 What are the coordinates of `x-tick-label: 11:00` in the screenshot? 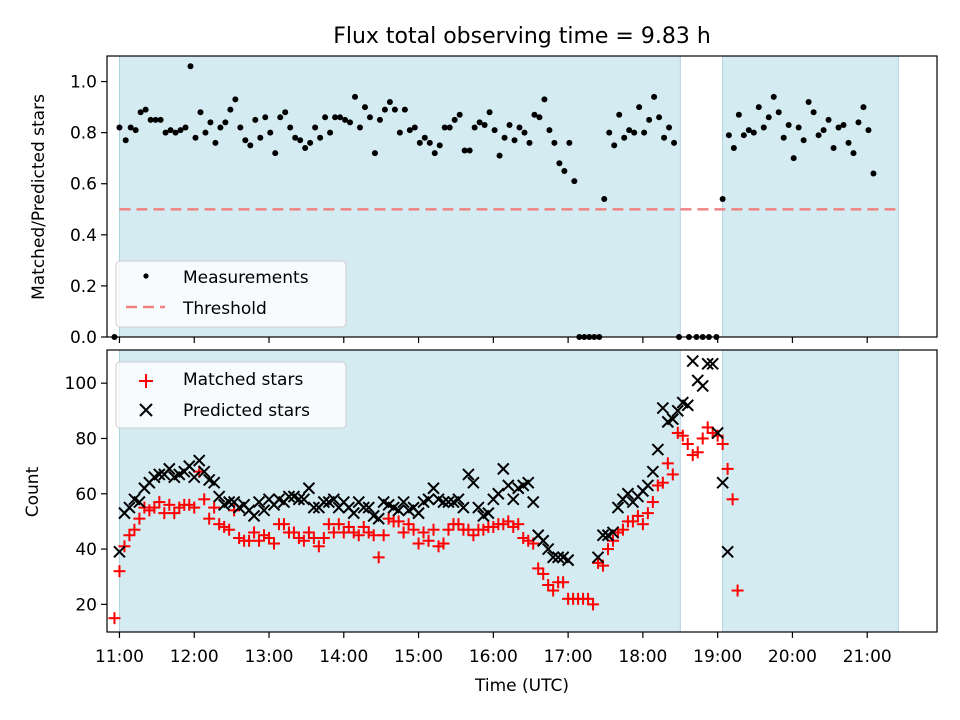 It's located at (119, 657).